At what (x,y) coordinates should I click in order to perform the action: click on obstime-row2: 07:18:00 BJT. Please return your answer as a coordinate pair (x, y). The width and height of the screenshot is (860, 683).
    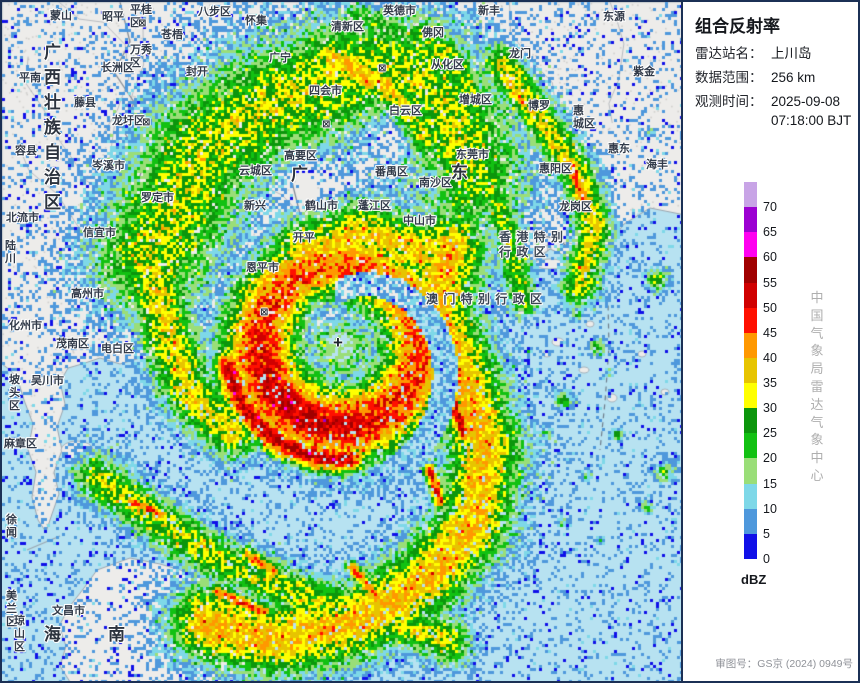
    Looking at the image, I should click on (773, 120).